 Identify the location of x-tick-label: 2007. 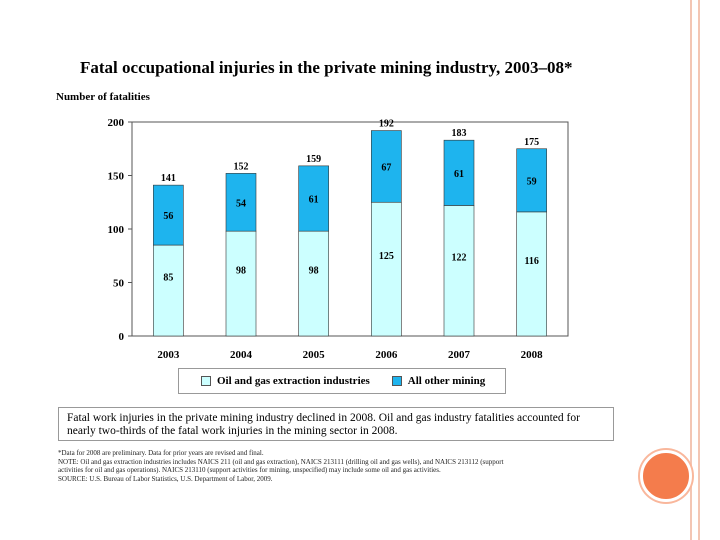
(459, 355).